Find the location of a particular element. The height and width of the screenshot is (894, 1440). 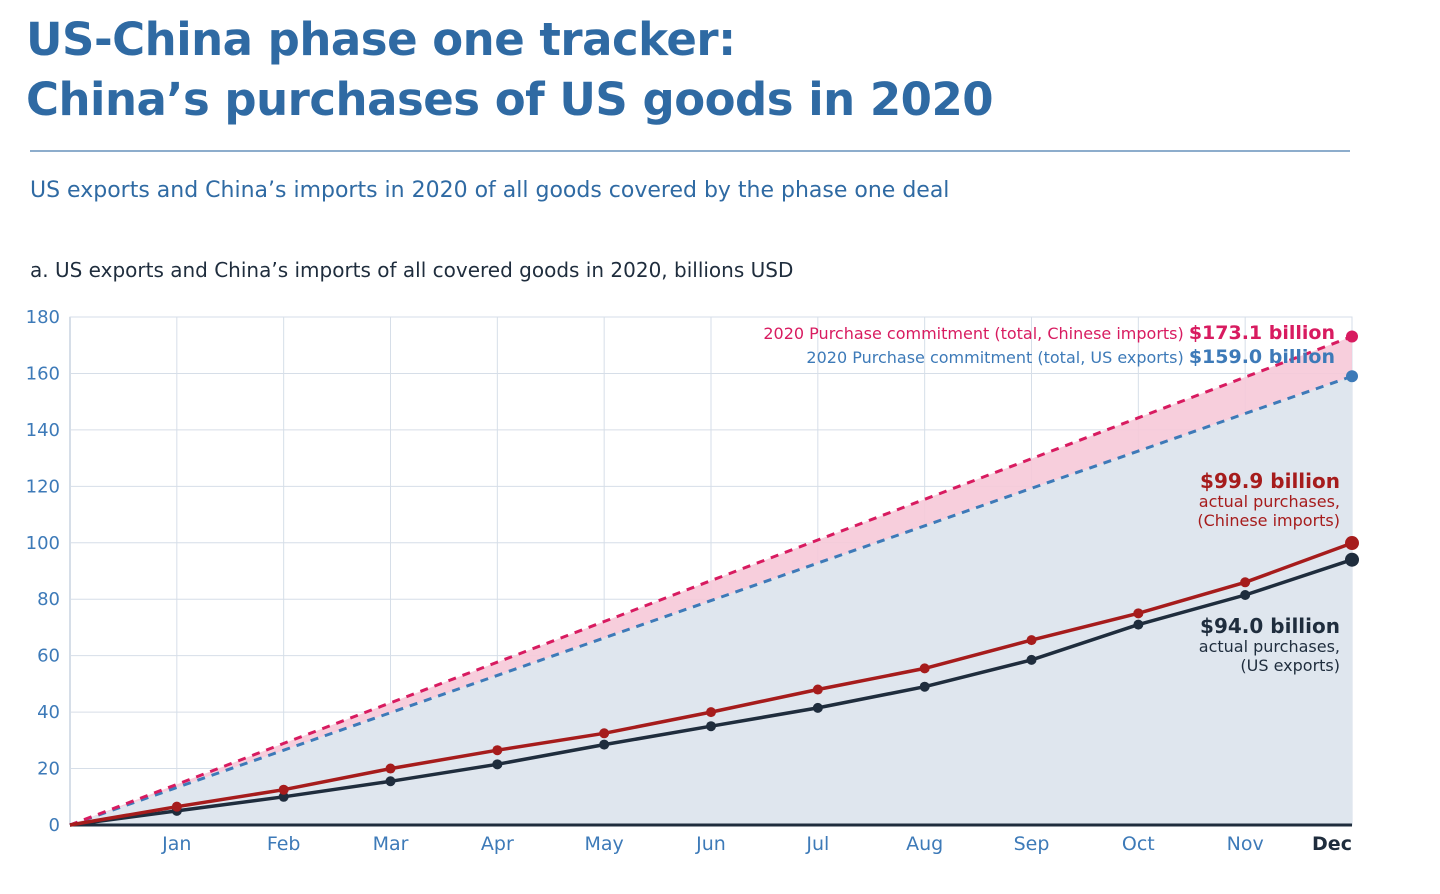

y-tick-label: 80 is located at coordinates (48, 599).